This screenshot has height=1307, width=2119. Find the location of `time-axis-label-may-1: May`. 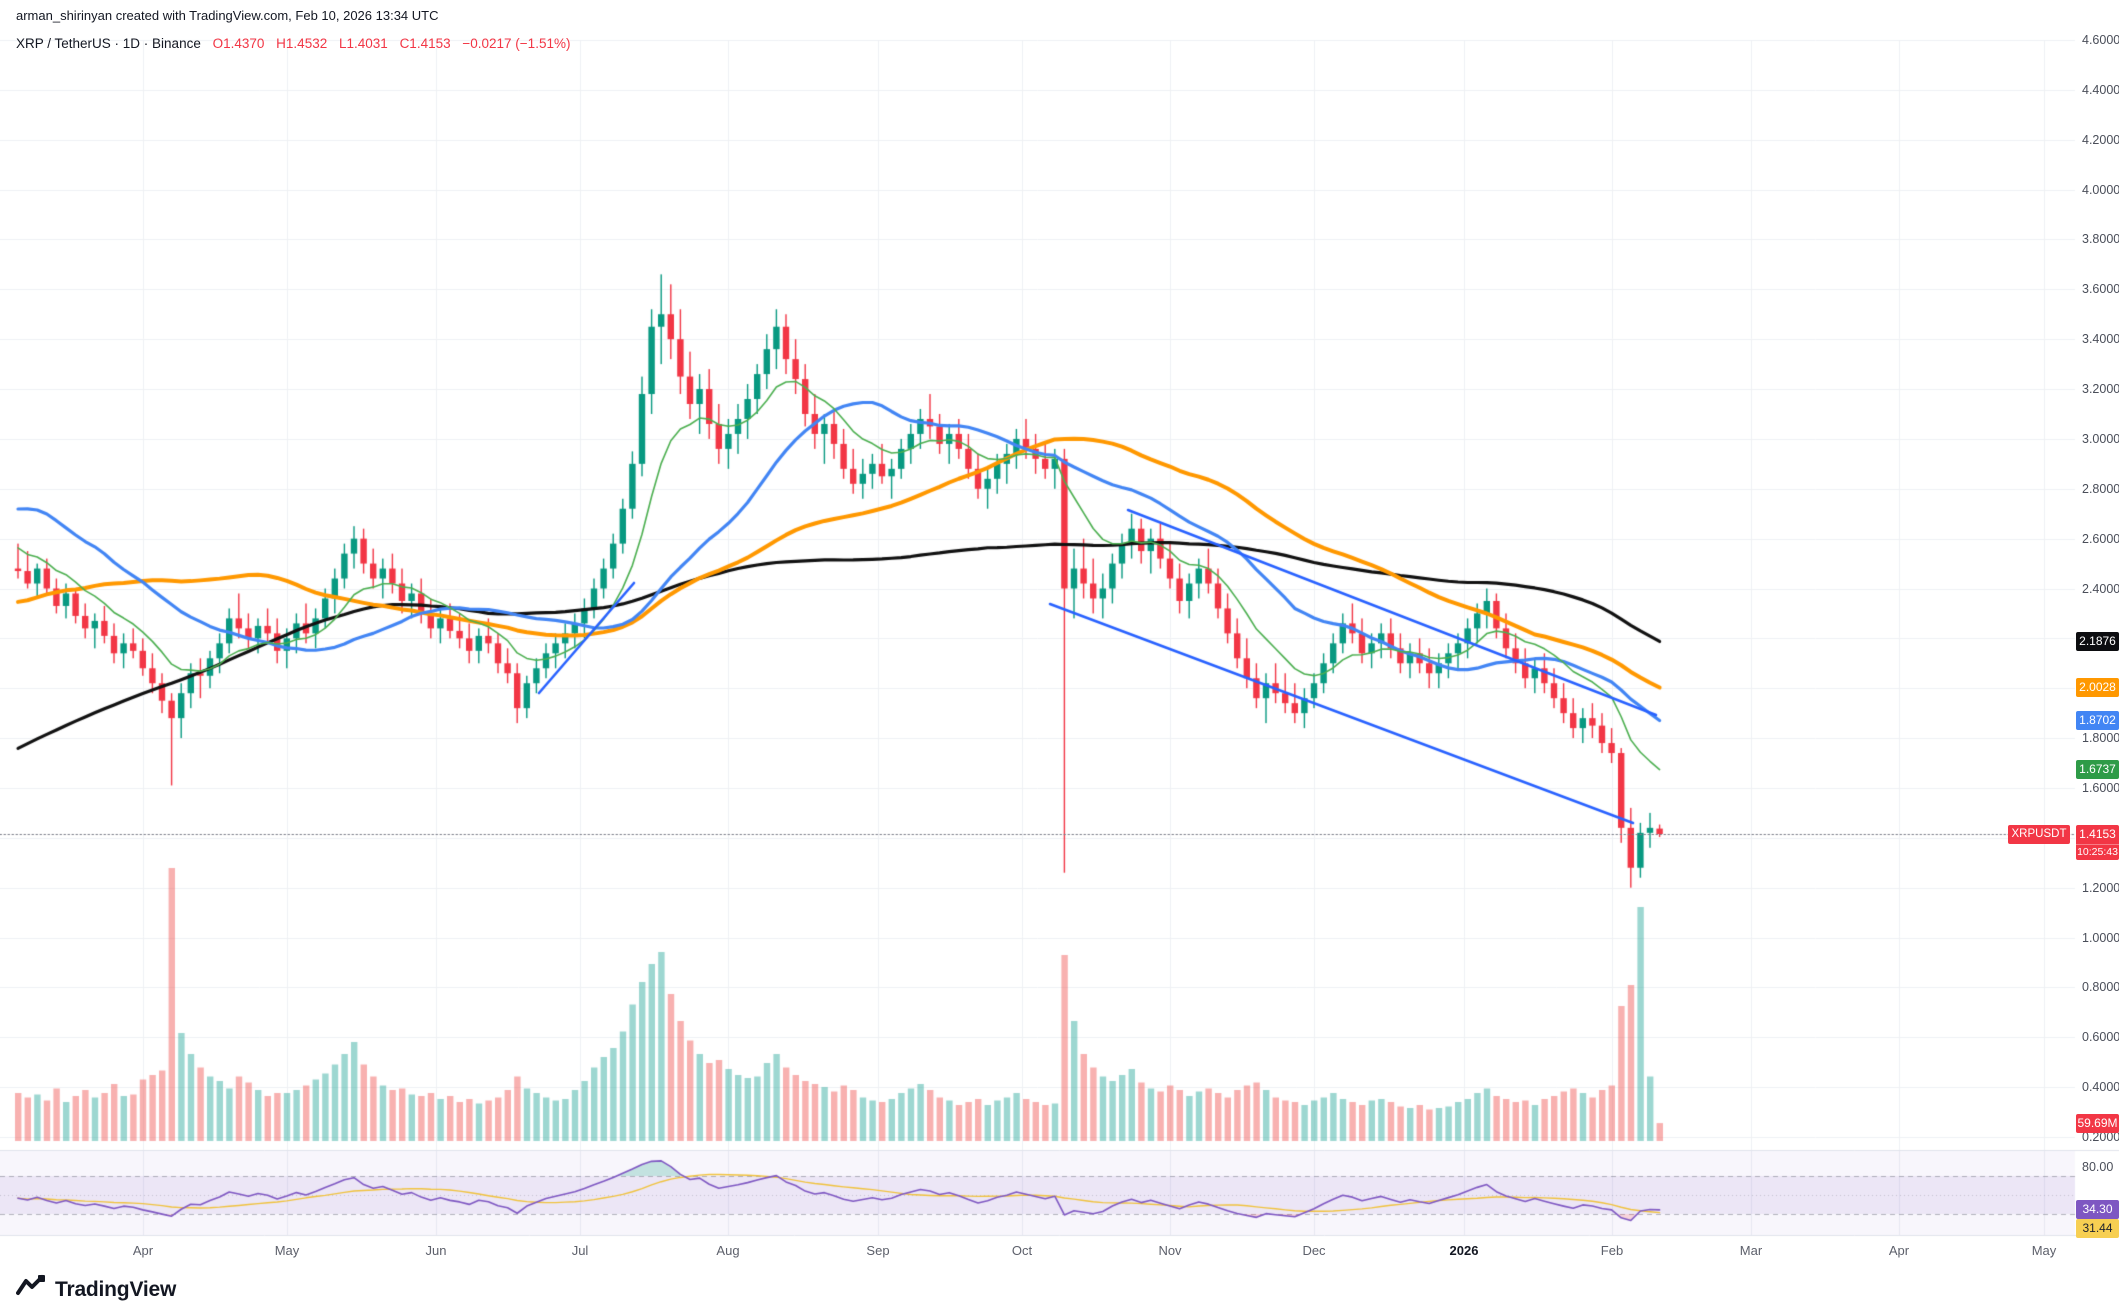

time-axis-label-may-1: May is located at coordinates (287, 1250).